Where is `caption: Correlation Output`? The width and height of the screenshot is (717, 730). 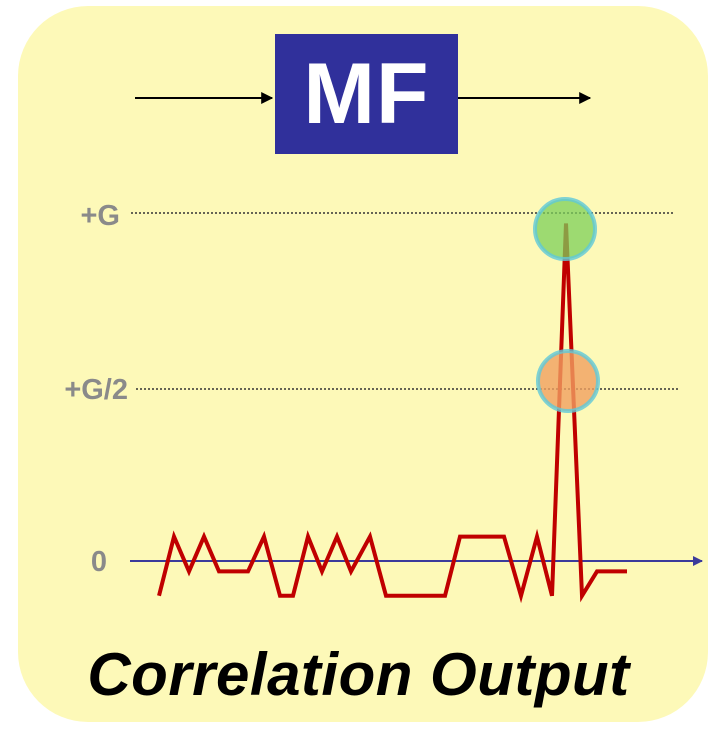 caption: Correlation Output is located at coordinates (358, 674).